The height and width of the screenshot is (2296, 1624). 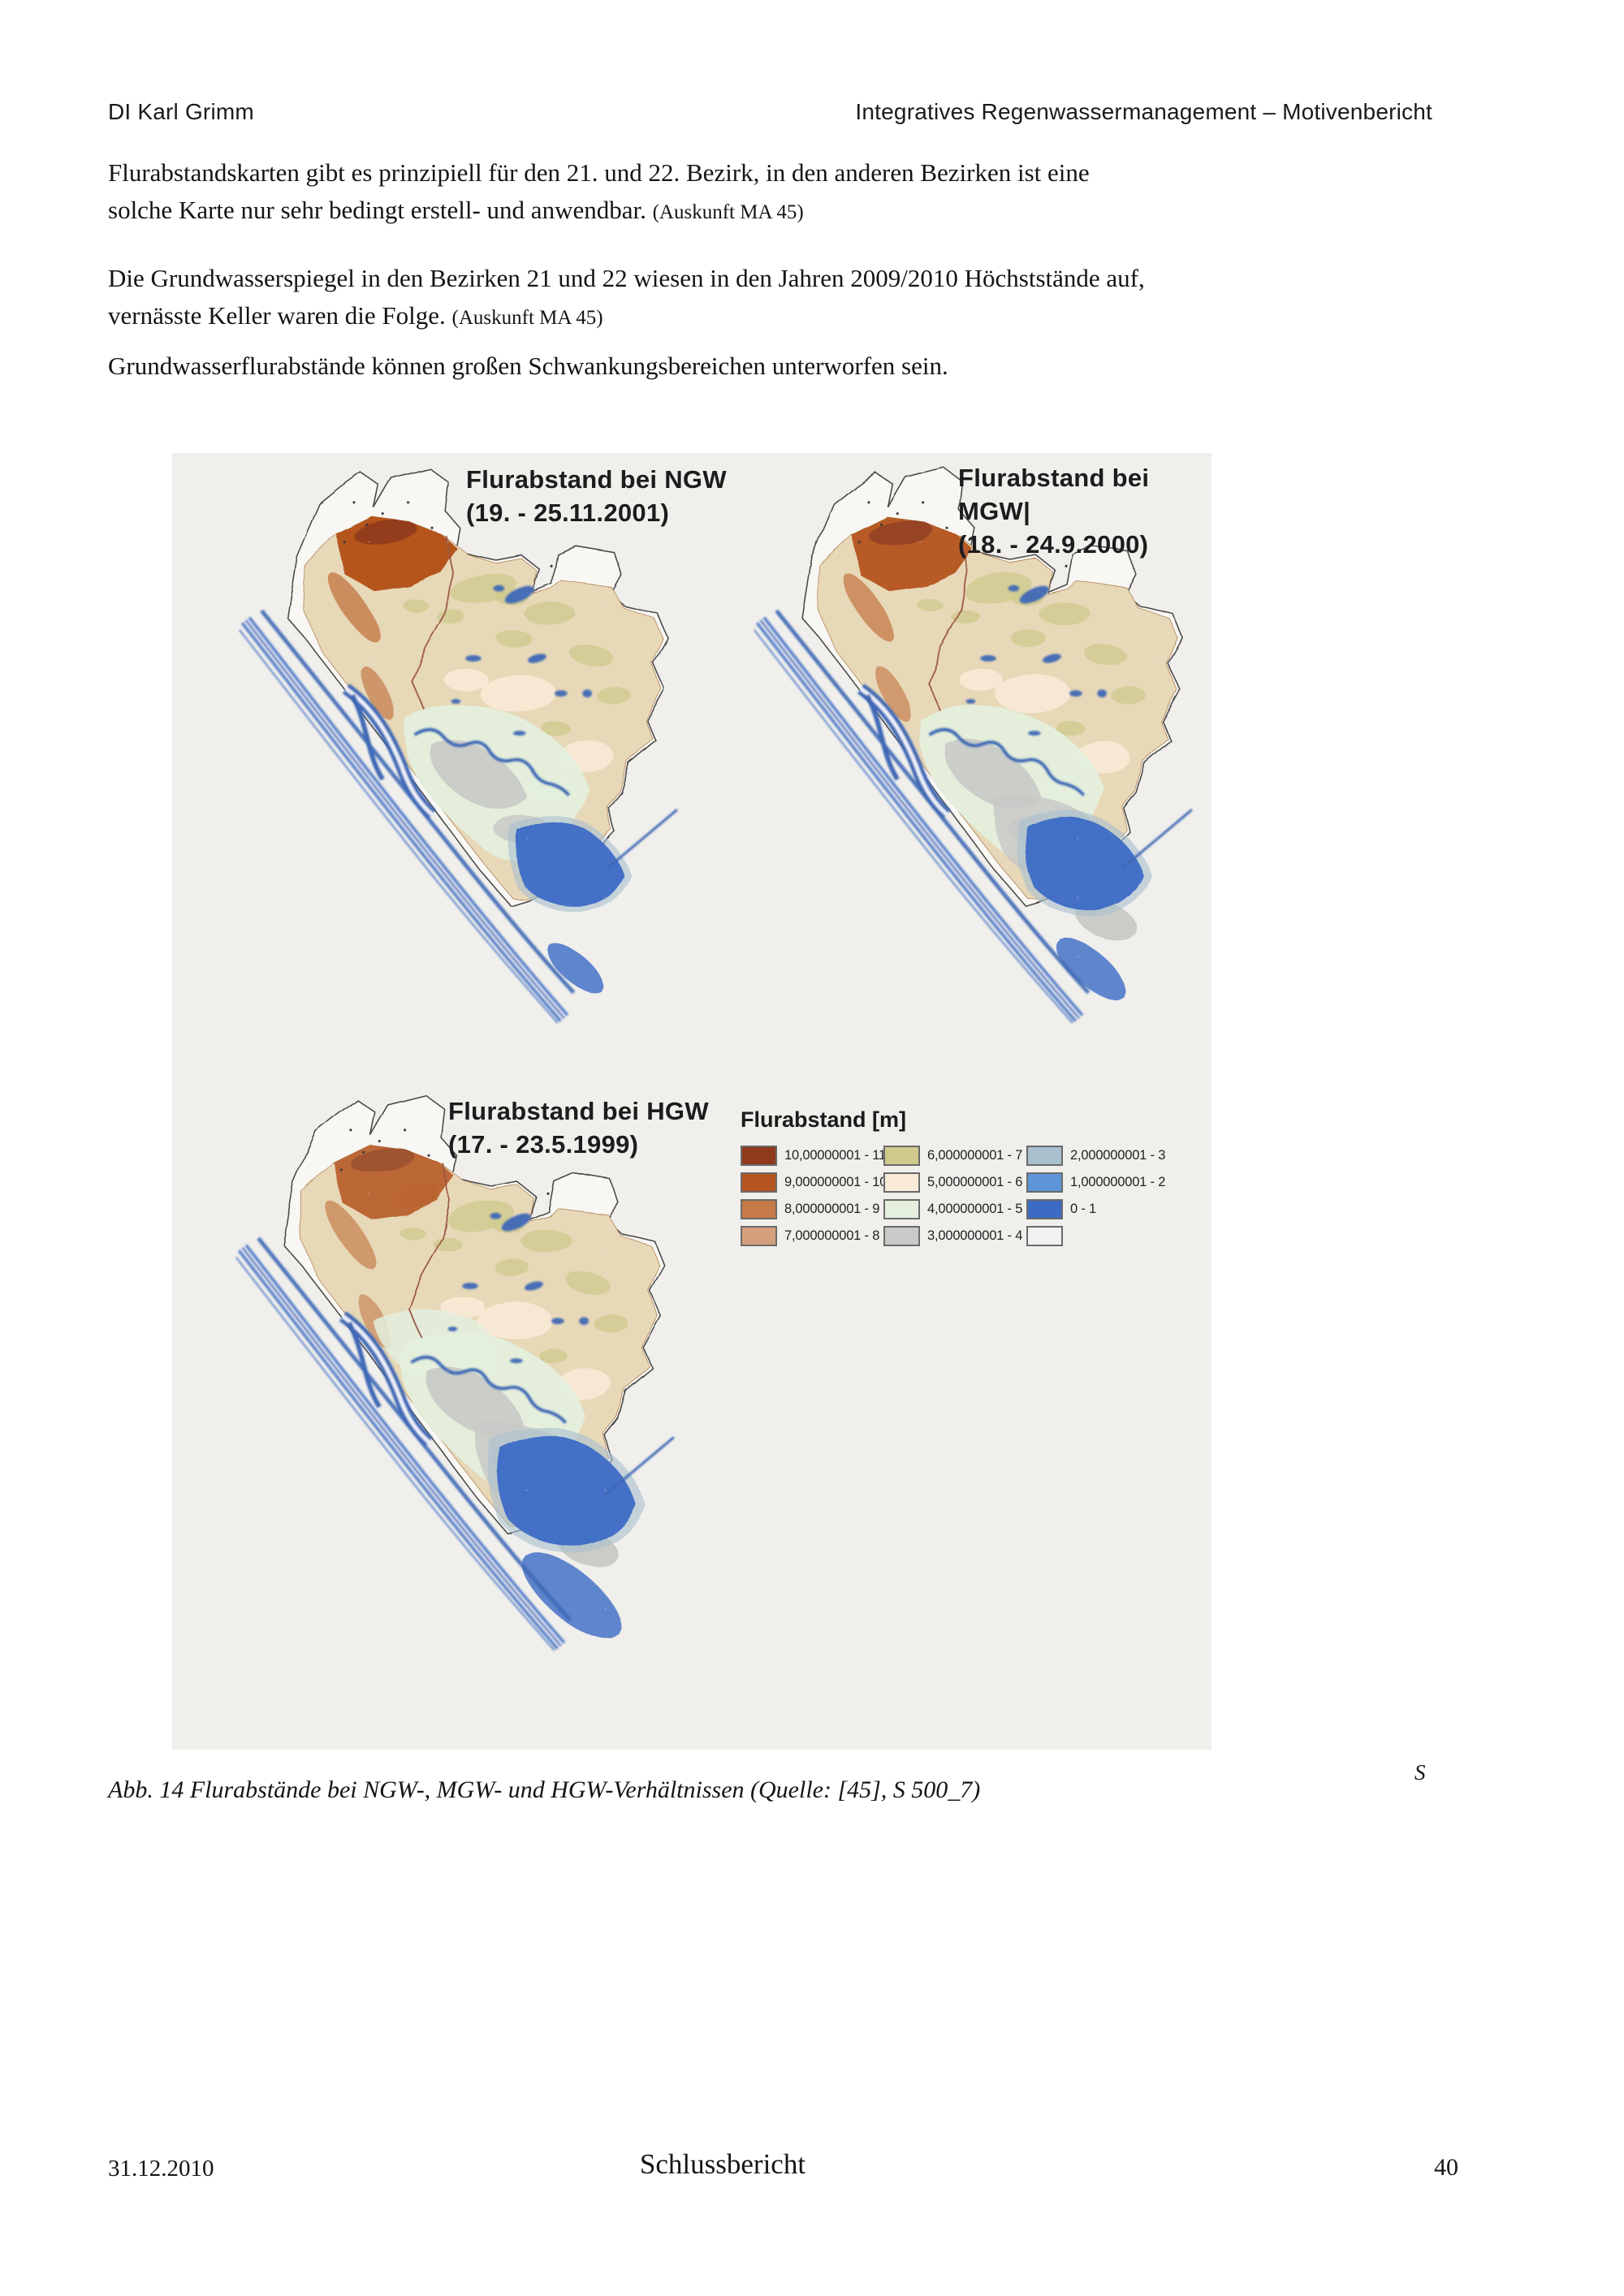 I want to click on map-title-ngw-text: Flurabstand bei NGW, so click(x=596, y=480).